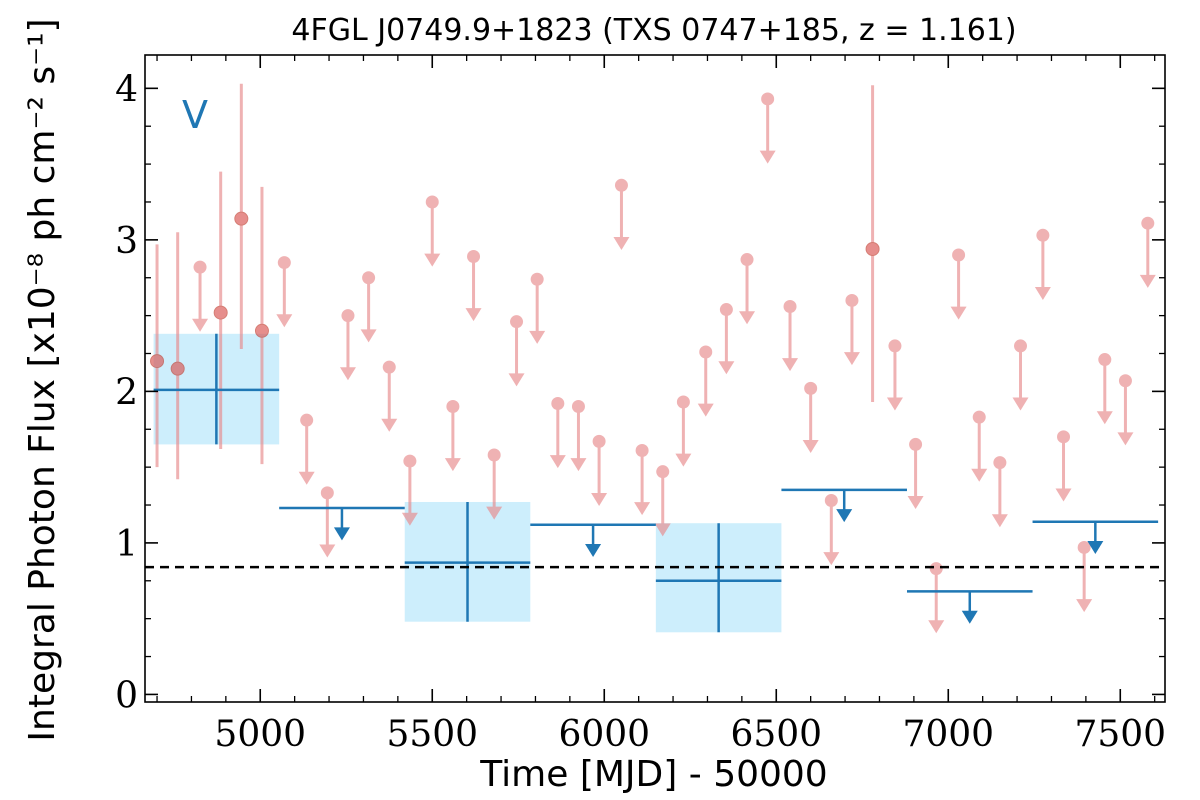 The image size is (1200, 800). What do you see at coordinates (1120, 734) in the screenshot?
I see `x-tick-label: 7500` at bounding box center [1120, 734].